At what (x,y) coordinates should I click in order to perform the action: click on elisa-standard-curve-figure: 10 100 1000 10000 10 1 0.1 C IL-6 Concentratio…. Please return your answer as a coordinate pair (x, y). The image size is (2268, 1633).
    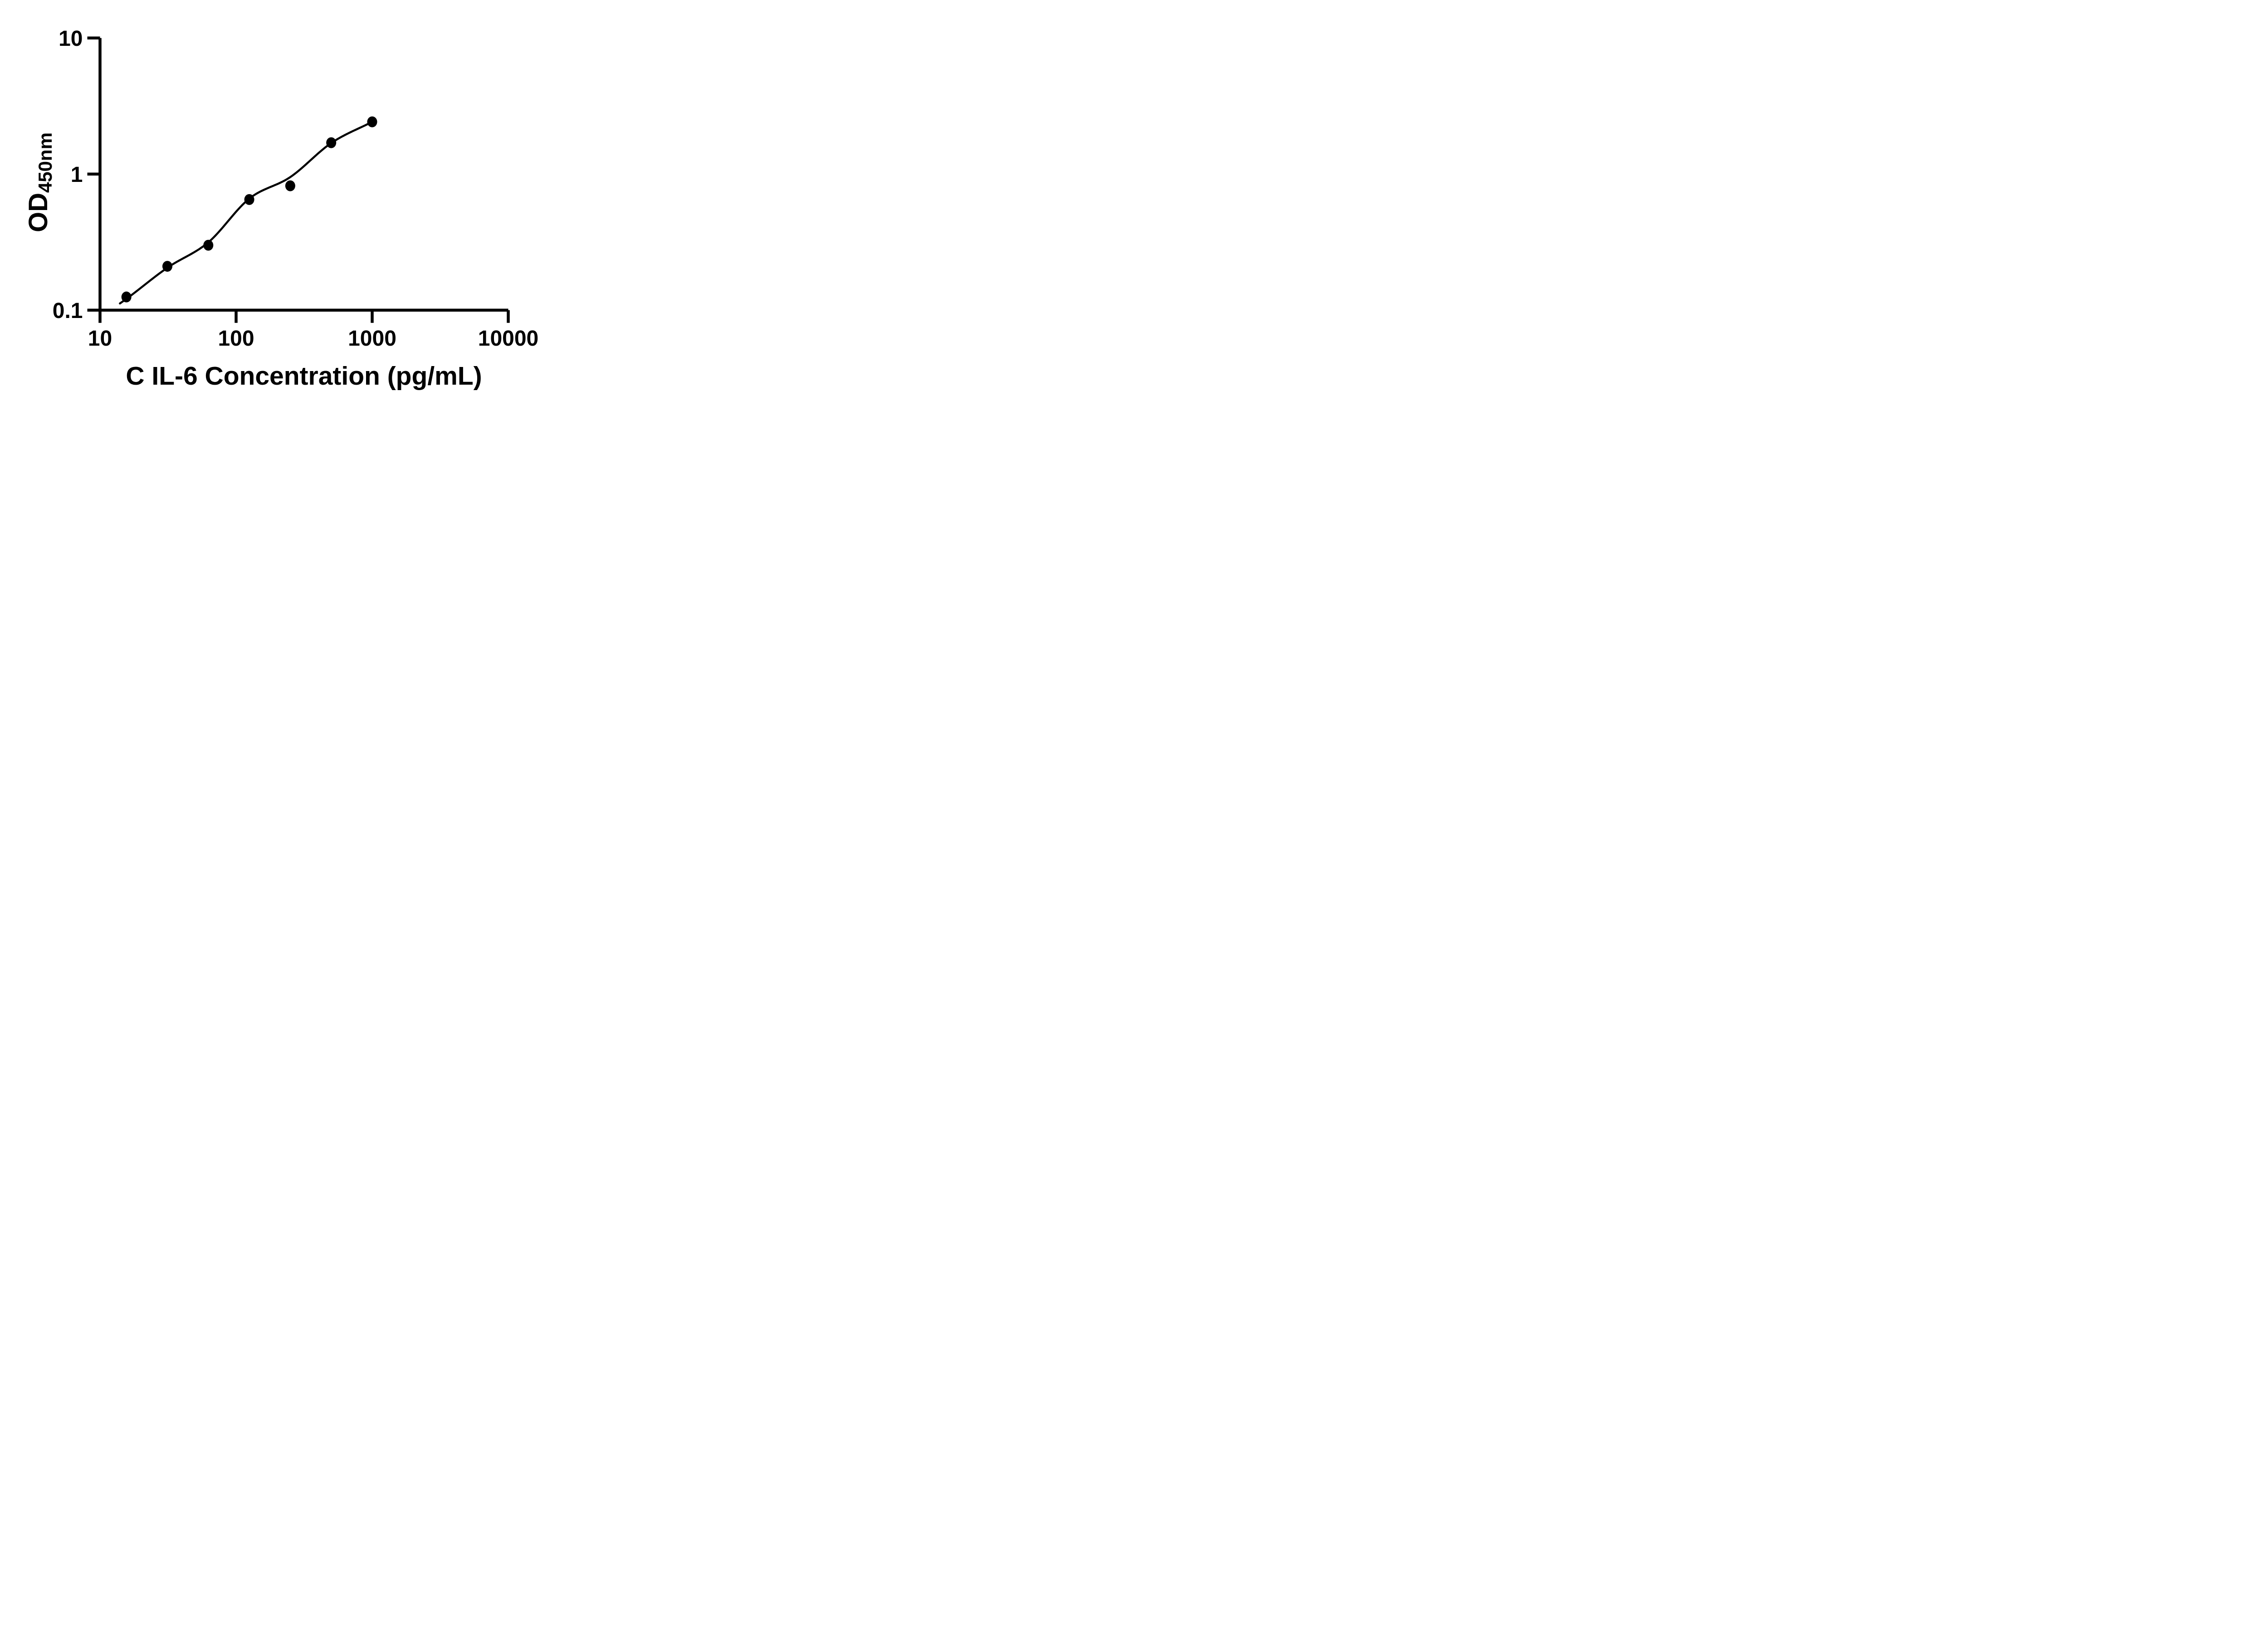
    Looking at the image, I should click on (285, 204).